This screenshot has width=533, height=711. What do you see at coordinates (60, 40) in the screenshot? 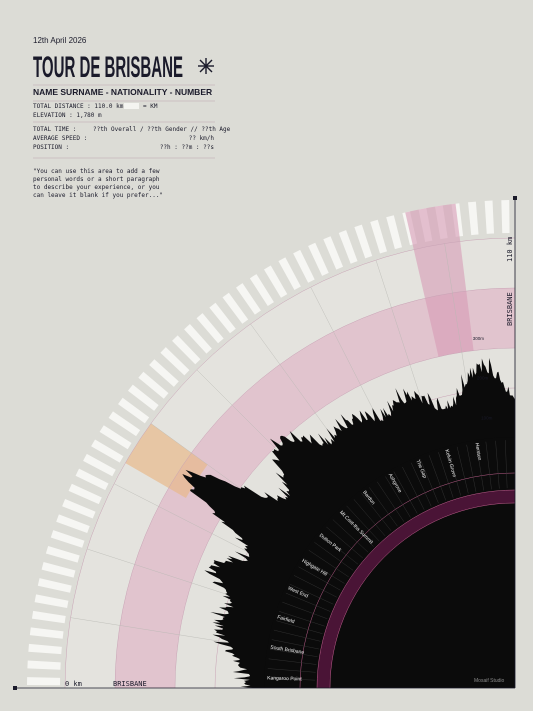
I see `date: 12th April 2026` at bounding box center [60, 40].